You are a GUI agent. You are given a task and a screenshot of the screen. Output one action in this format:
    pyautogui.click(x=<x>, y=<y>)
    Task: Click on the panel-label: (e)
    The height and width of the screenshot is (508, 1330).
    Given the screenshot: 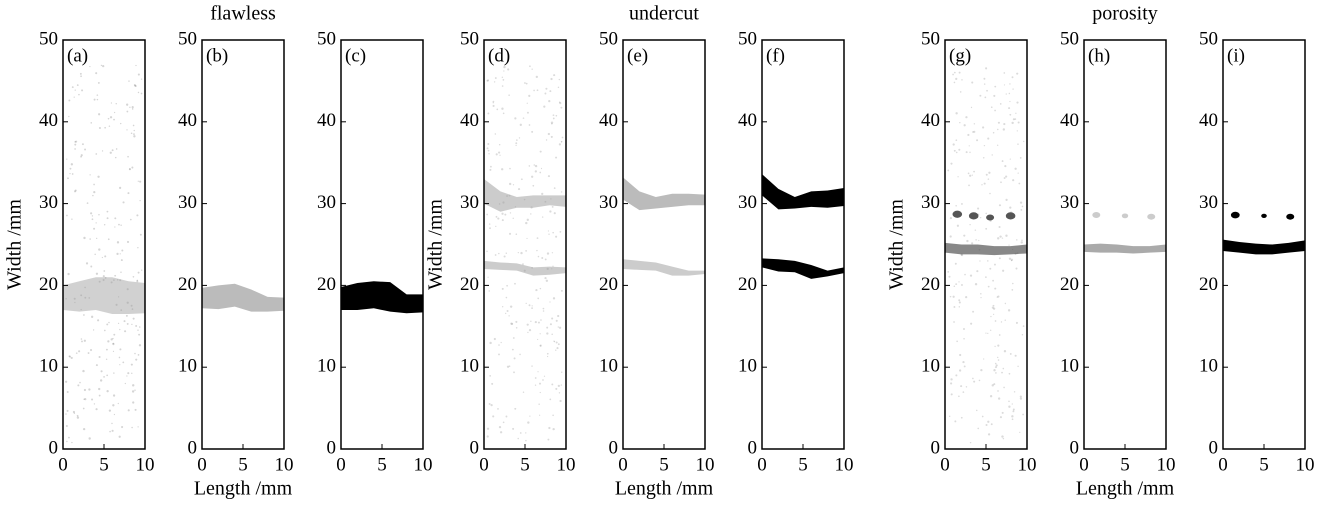 What is the action you would take?
    pyautogui.click(x=637, y=55)
    